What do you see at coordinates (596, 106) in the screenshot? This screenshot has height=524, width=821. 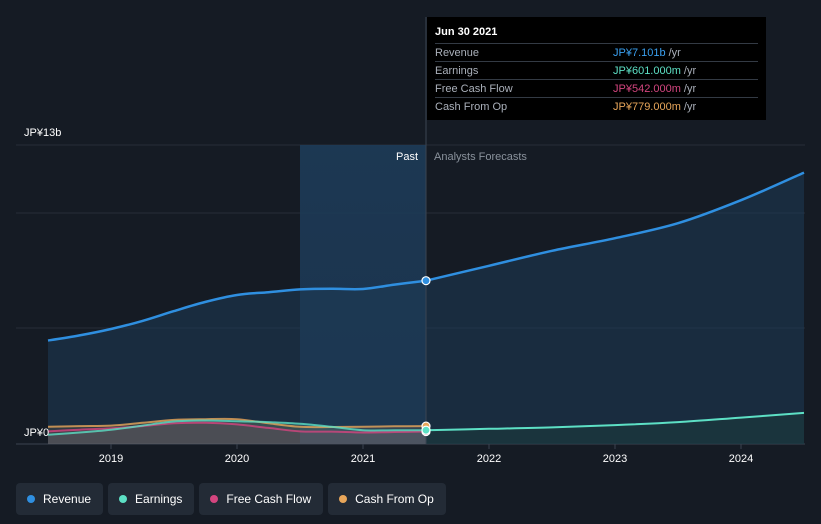 I see `tooltip-row-cash-from-op: Cash From Op JP¥779.000m /yr` at bounding box center [596, 106].